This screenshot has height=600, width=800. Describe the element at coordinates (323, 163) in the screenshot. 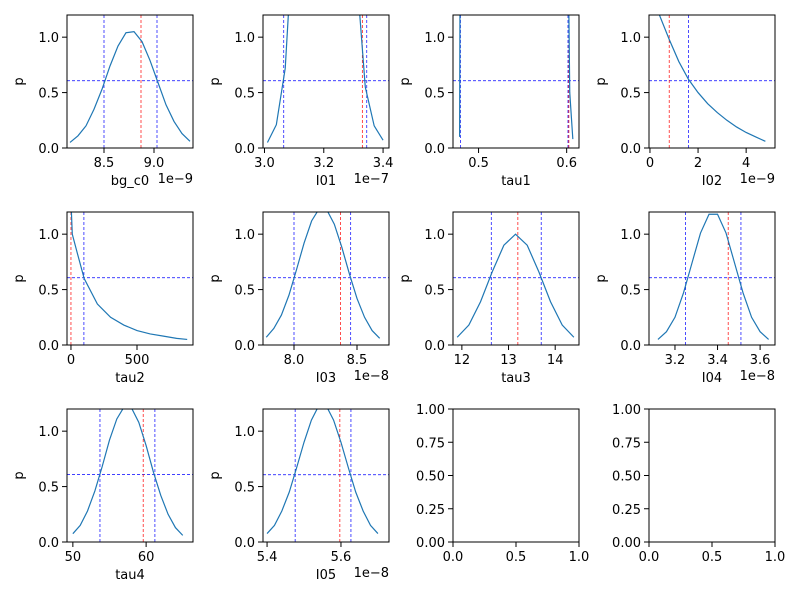

I see `x-tick-label: 3.2` at that location.